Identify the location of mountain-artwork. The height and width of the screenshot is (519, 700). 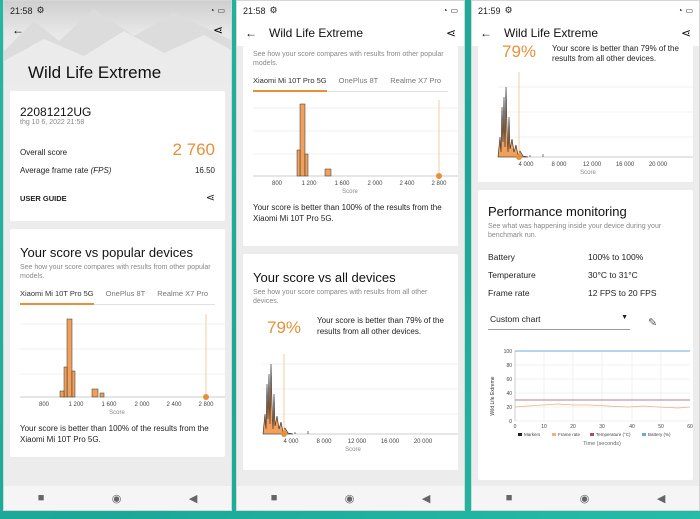
(117, 46).